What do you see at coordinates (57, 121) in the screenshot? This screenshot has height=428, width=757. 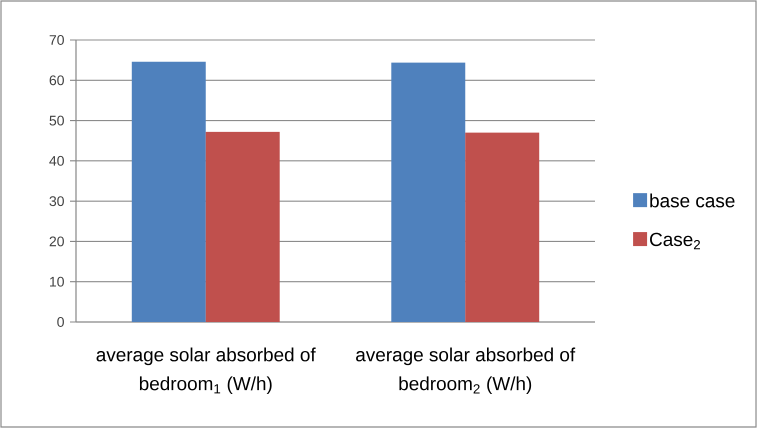 I see `y-tick-label: 50` at bounding box center [57, 121].